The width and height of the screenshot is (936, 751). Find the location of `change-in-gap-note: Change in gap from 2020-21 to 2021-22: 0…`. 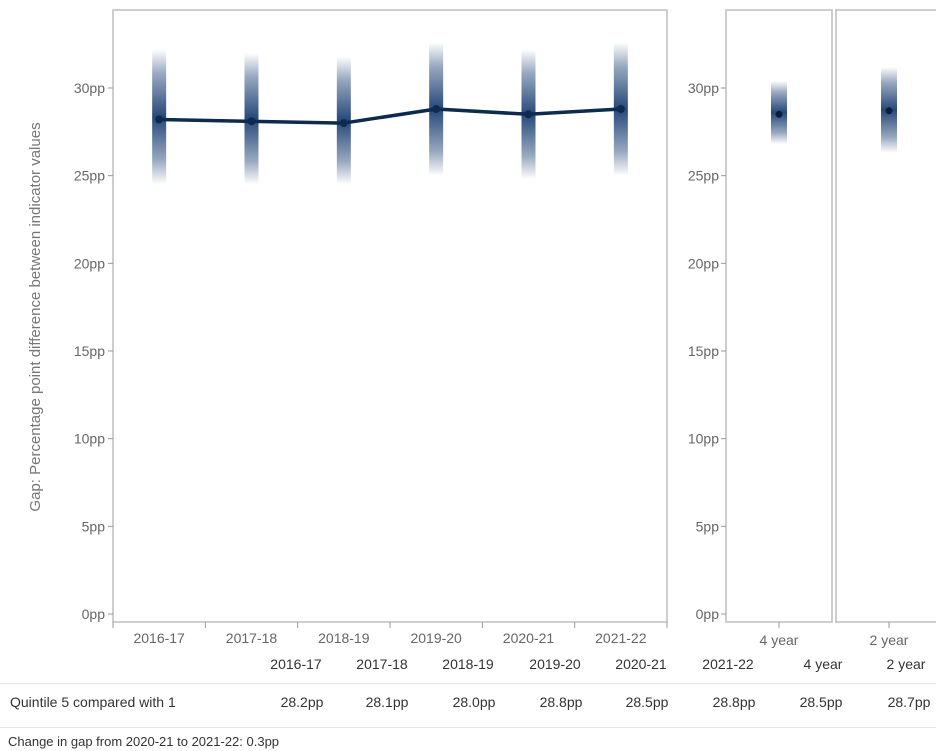

change-in-gap-note: Change in gap from 2020-21 to 2021-22: 0… is located at coordinates (144, 741).